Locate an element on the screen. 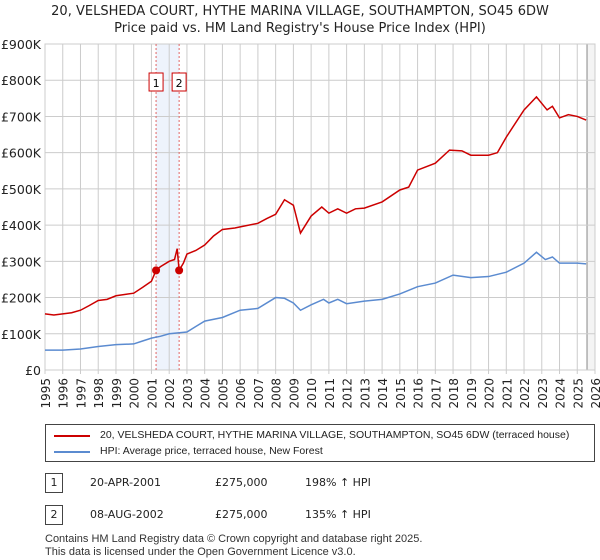  y-tick-label: £300K is located at coordinates (21, 261).